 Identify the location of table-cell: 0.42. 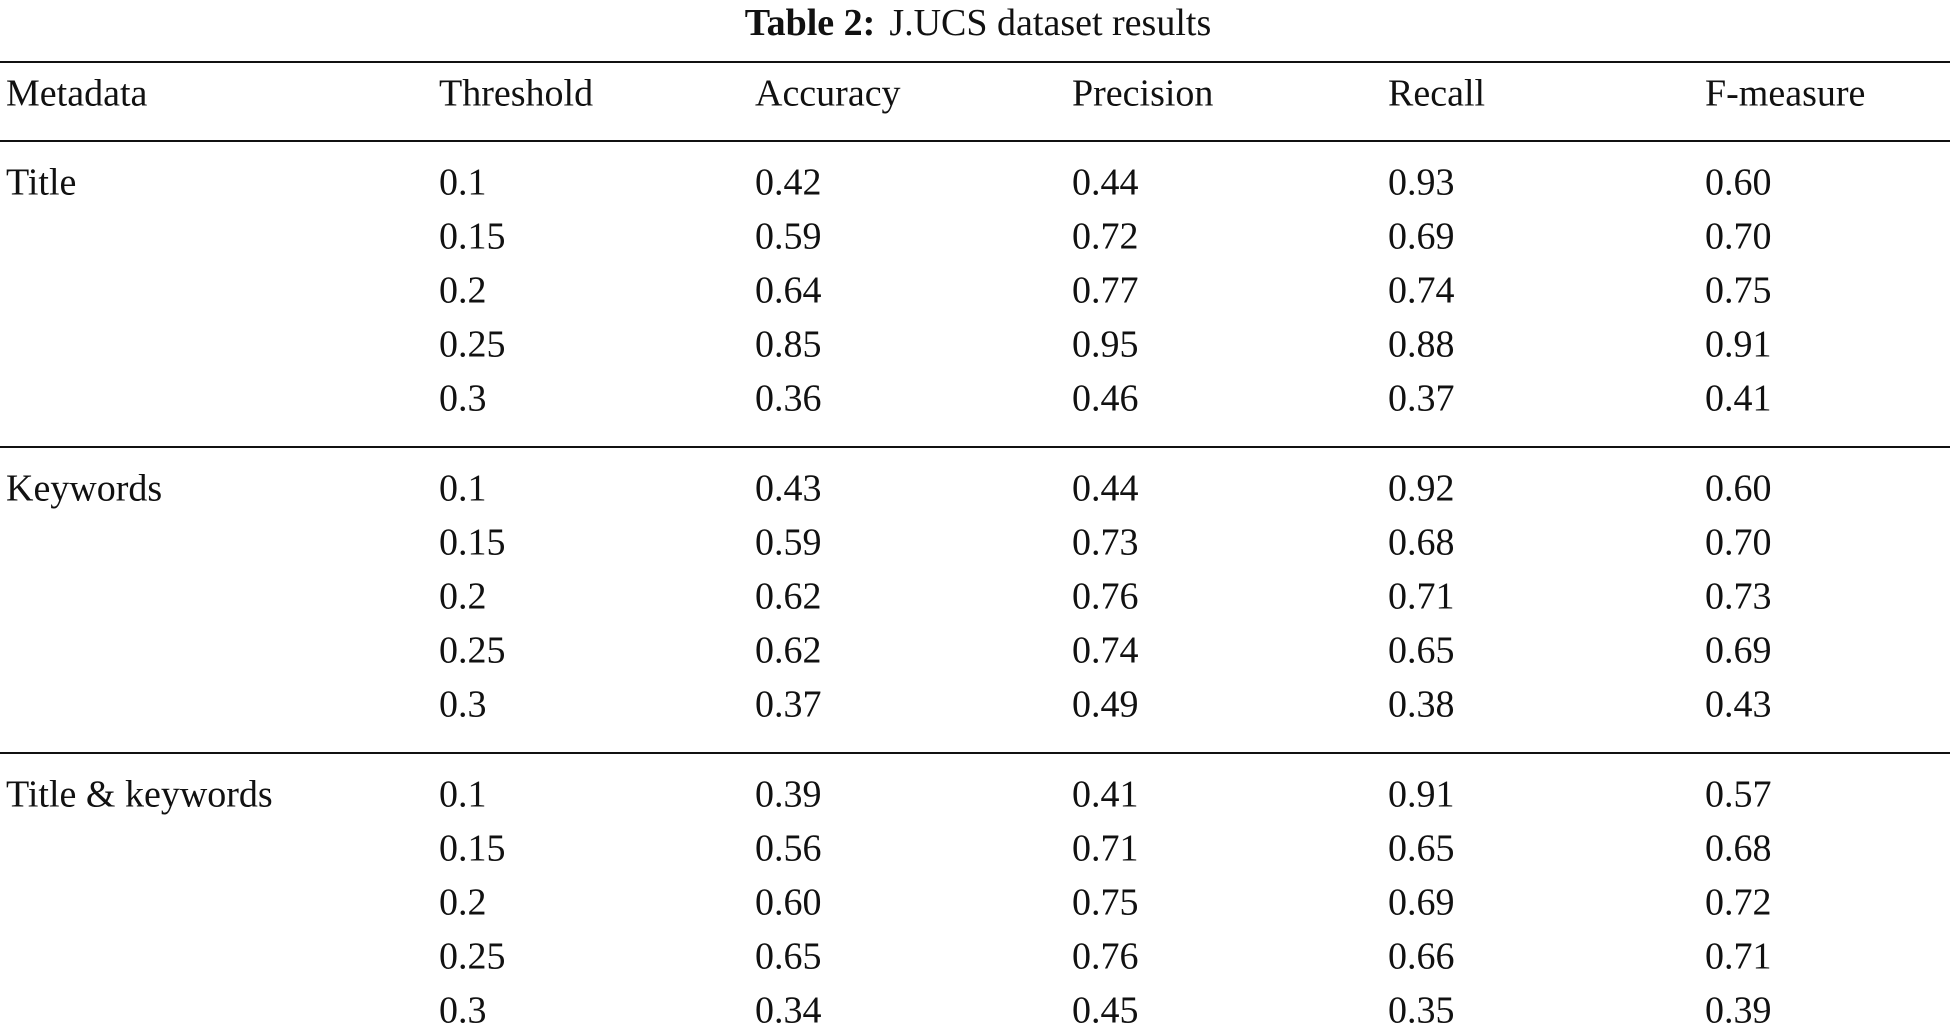
(788, 183).